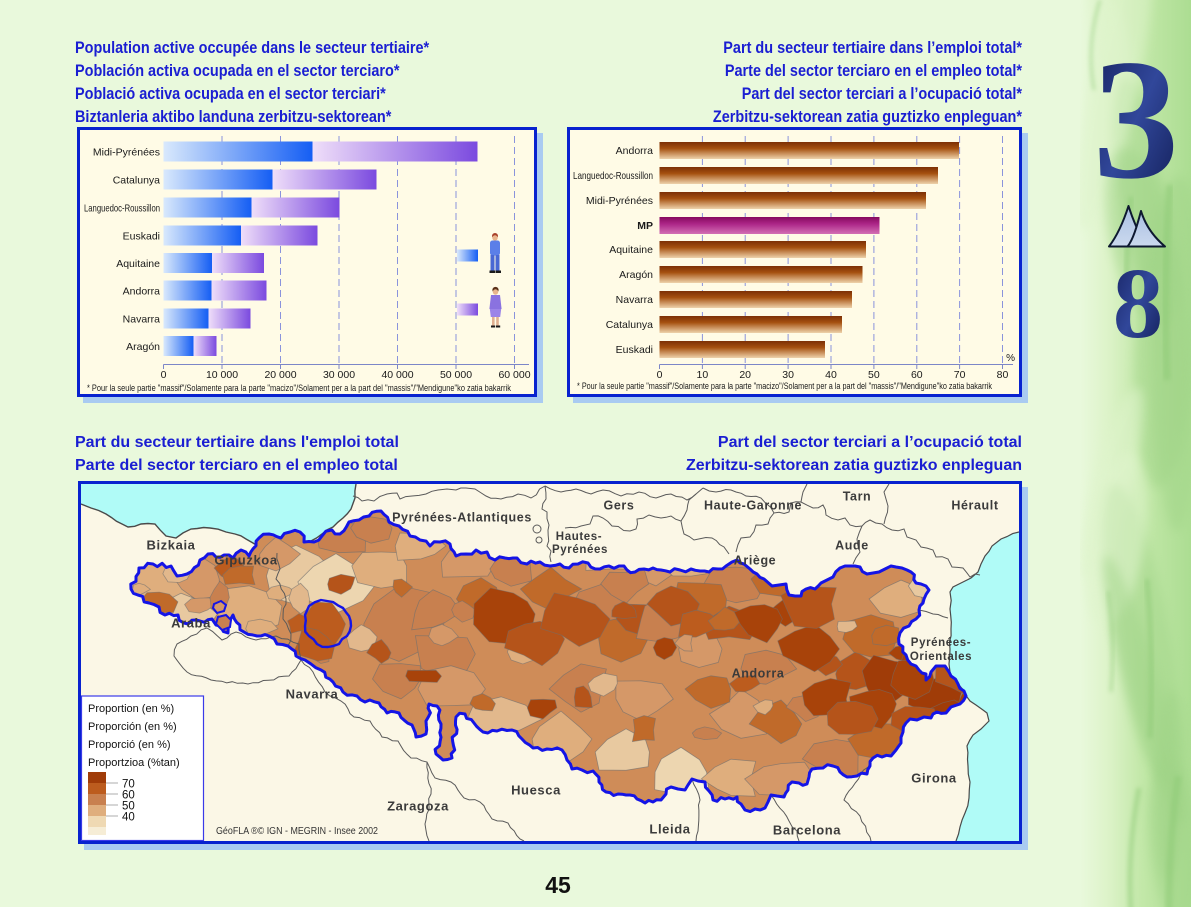 The height and width of the screenshot is (907, 1191). Describe the element at coordinates (462, 517) in the screenshot. I see `svg-text: Pyrénées-Atlantiques` at that location.